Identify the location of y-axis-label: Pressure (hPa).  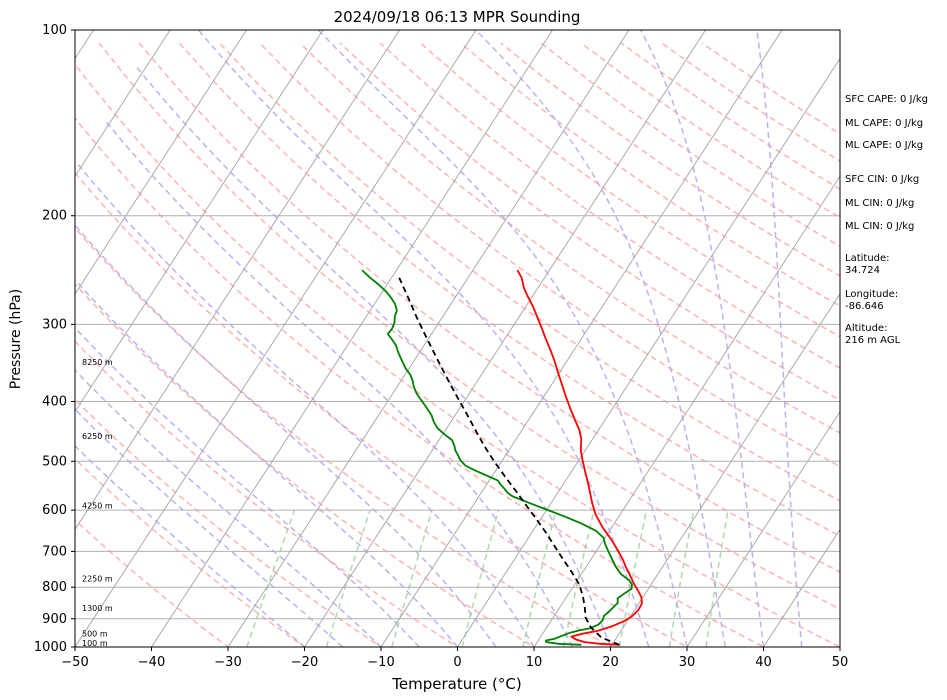
(16, 339).